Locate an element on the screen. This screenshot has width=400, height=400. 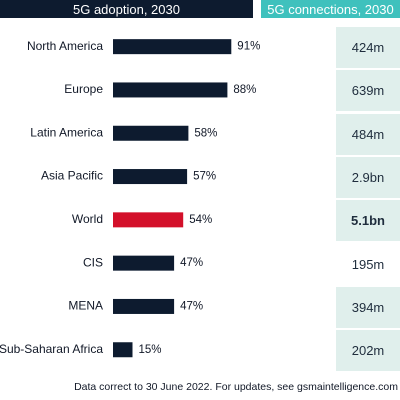
category-label-latin-america: Latin America is located at coordinates (66, 132).